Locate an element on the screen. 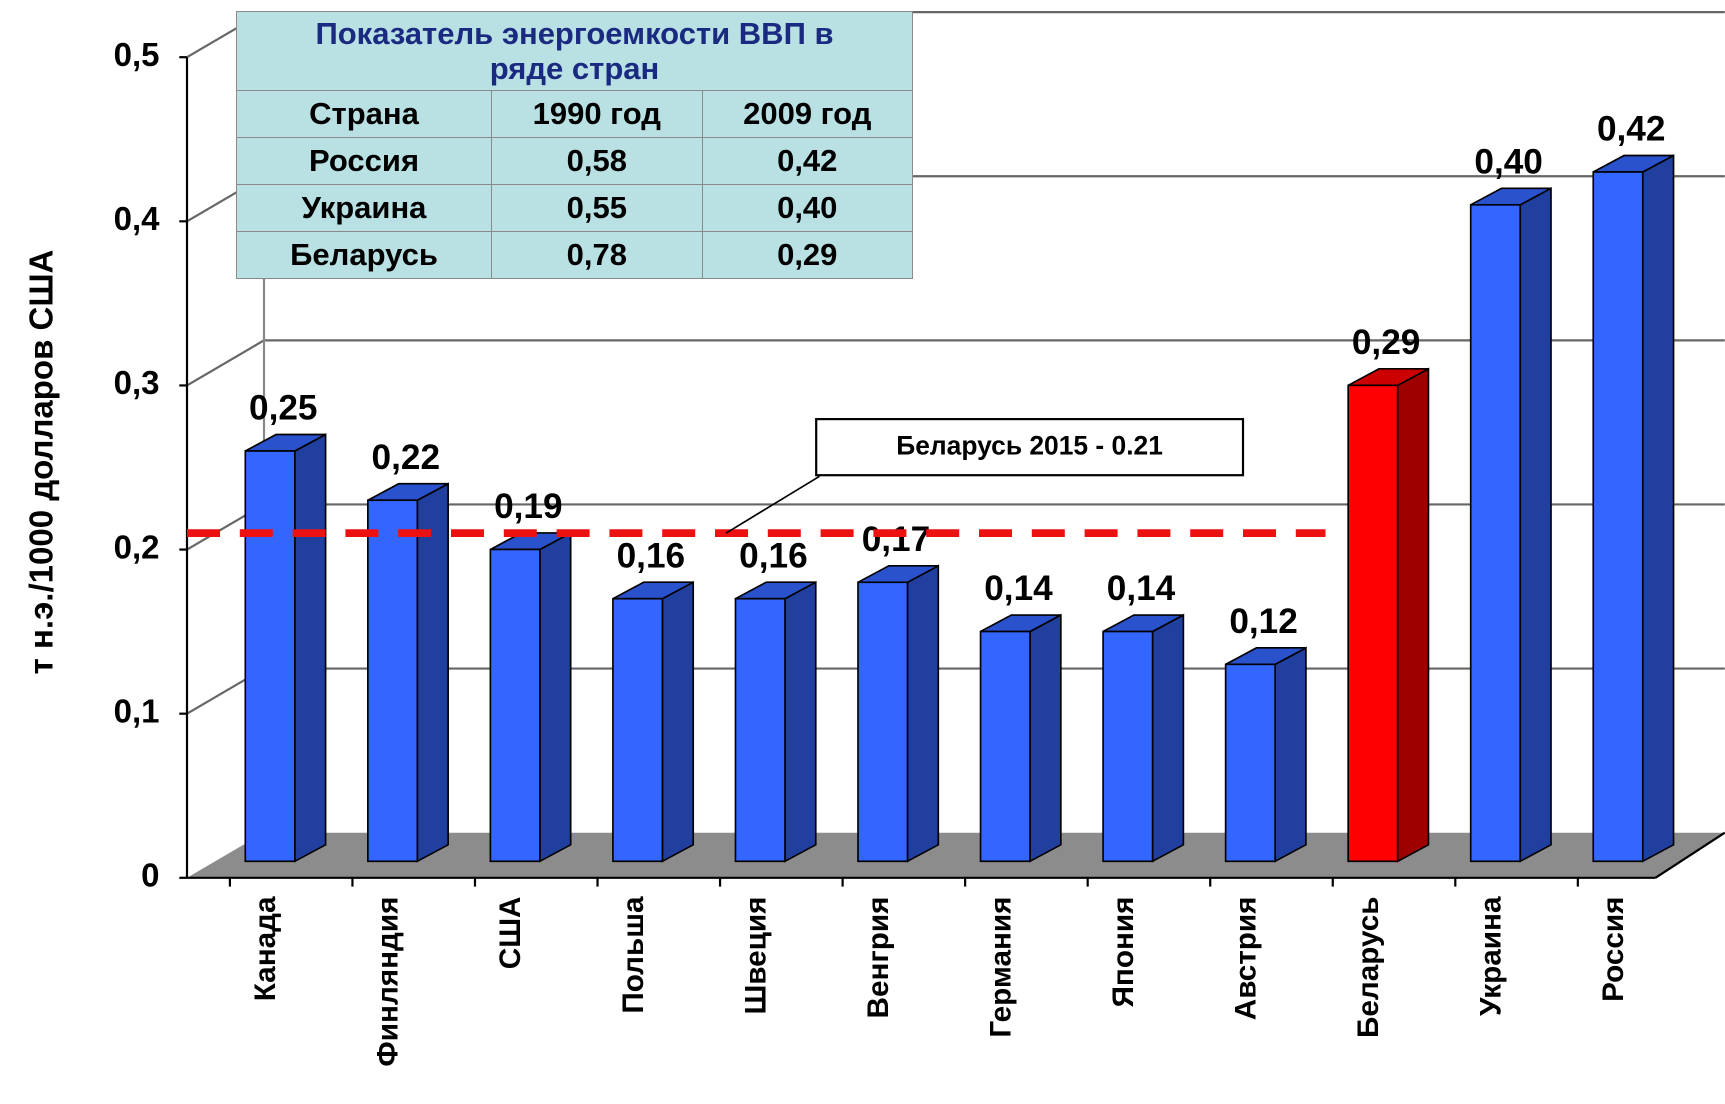 This screenshot has height=1104, width=1725. table-cell: 0,78 is located at coordinates (597, 255).